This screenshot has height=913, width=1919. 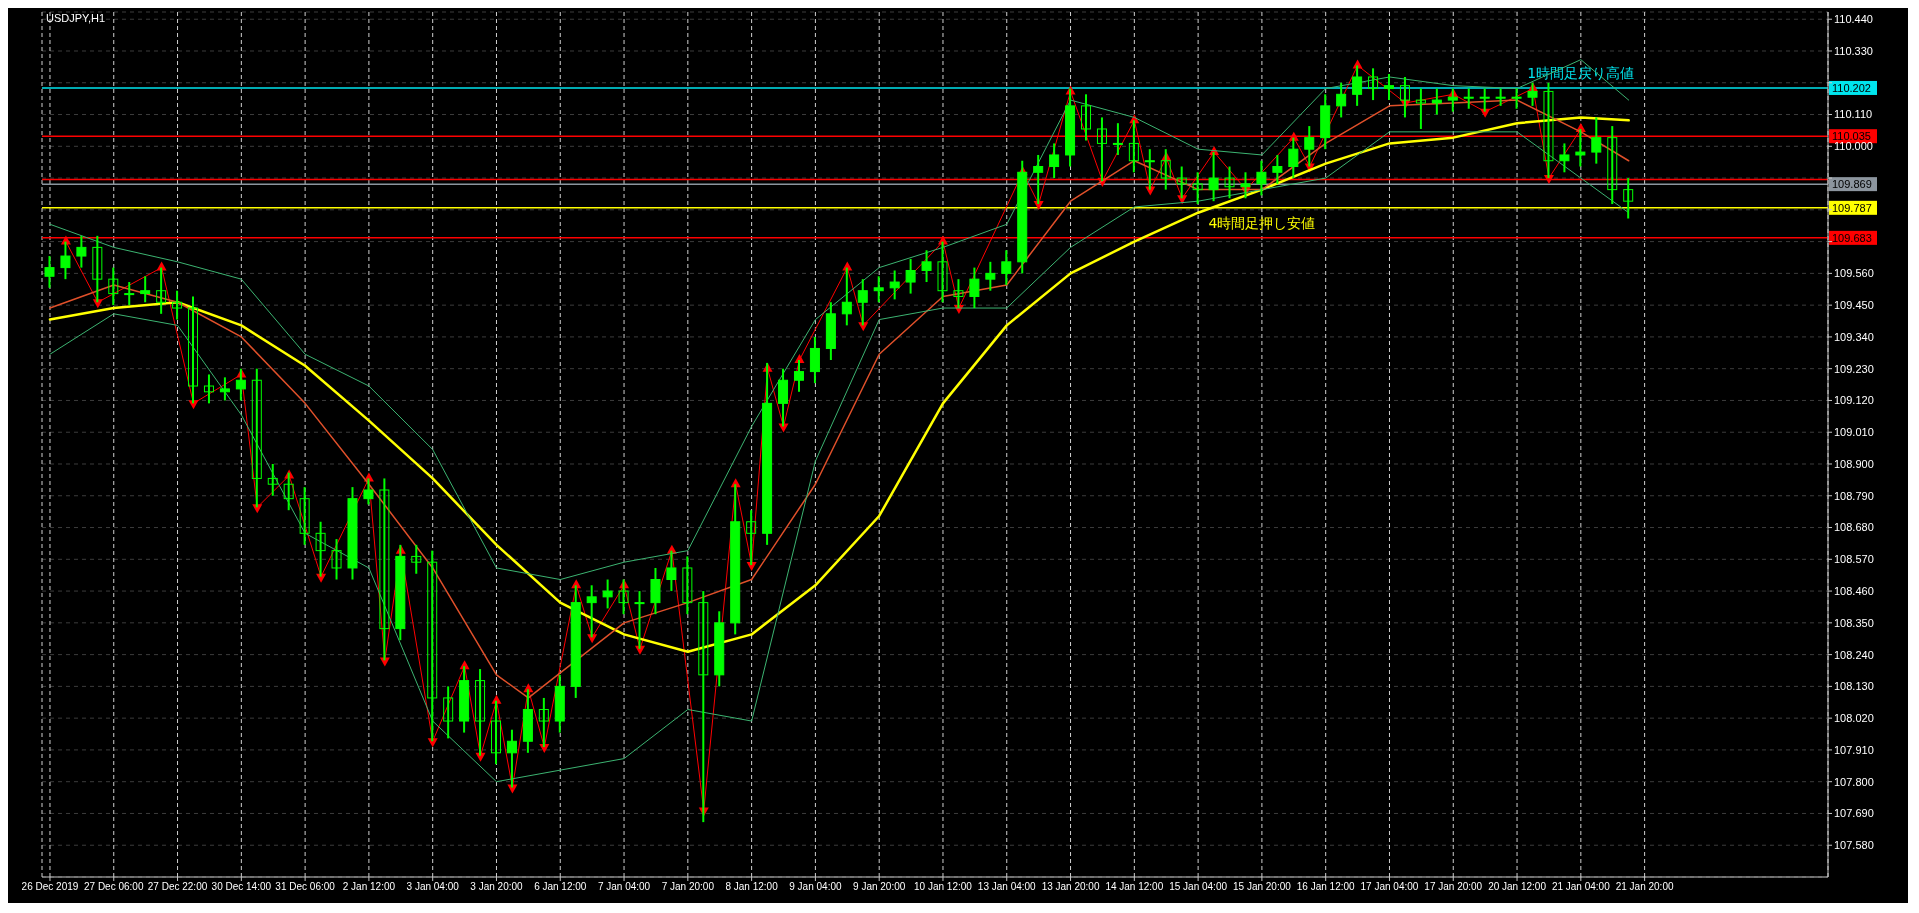 What do you see at coordinates (1134, 887) in the screenshot?
I see `x-tick-label: 14 Jan 12:00` at bounding box center [1134, 887].